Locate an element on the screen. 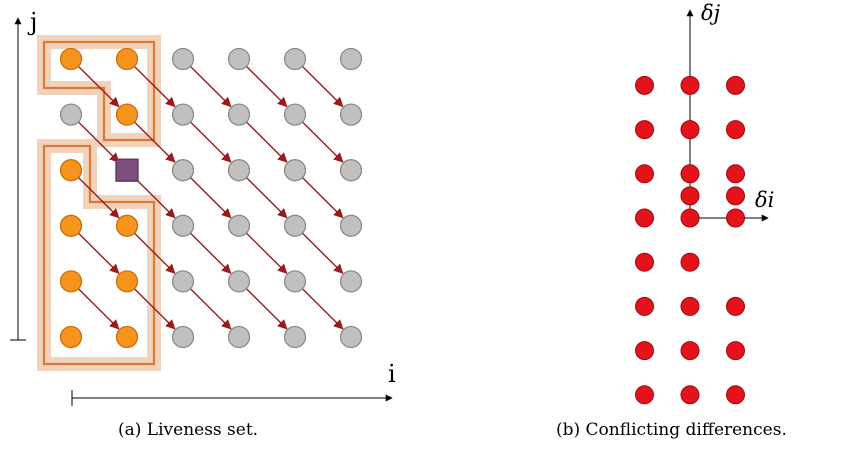 Image resolution: width=856 pixels, height=452 pixels. panel-b-conflicting-differences: δj δi is located at coordinates (704, 203).